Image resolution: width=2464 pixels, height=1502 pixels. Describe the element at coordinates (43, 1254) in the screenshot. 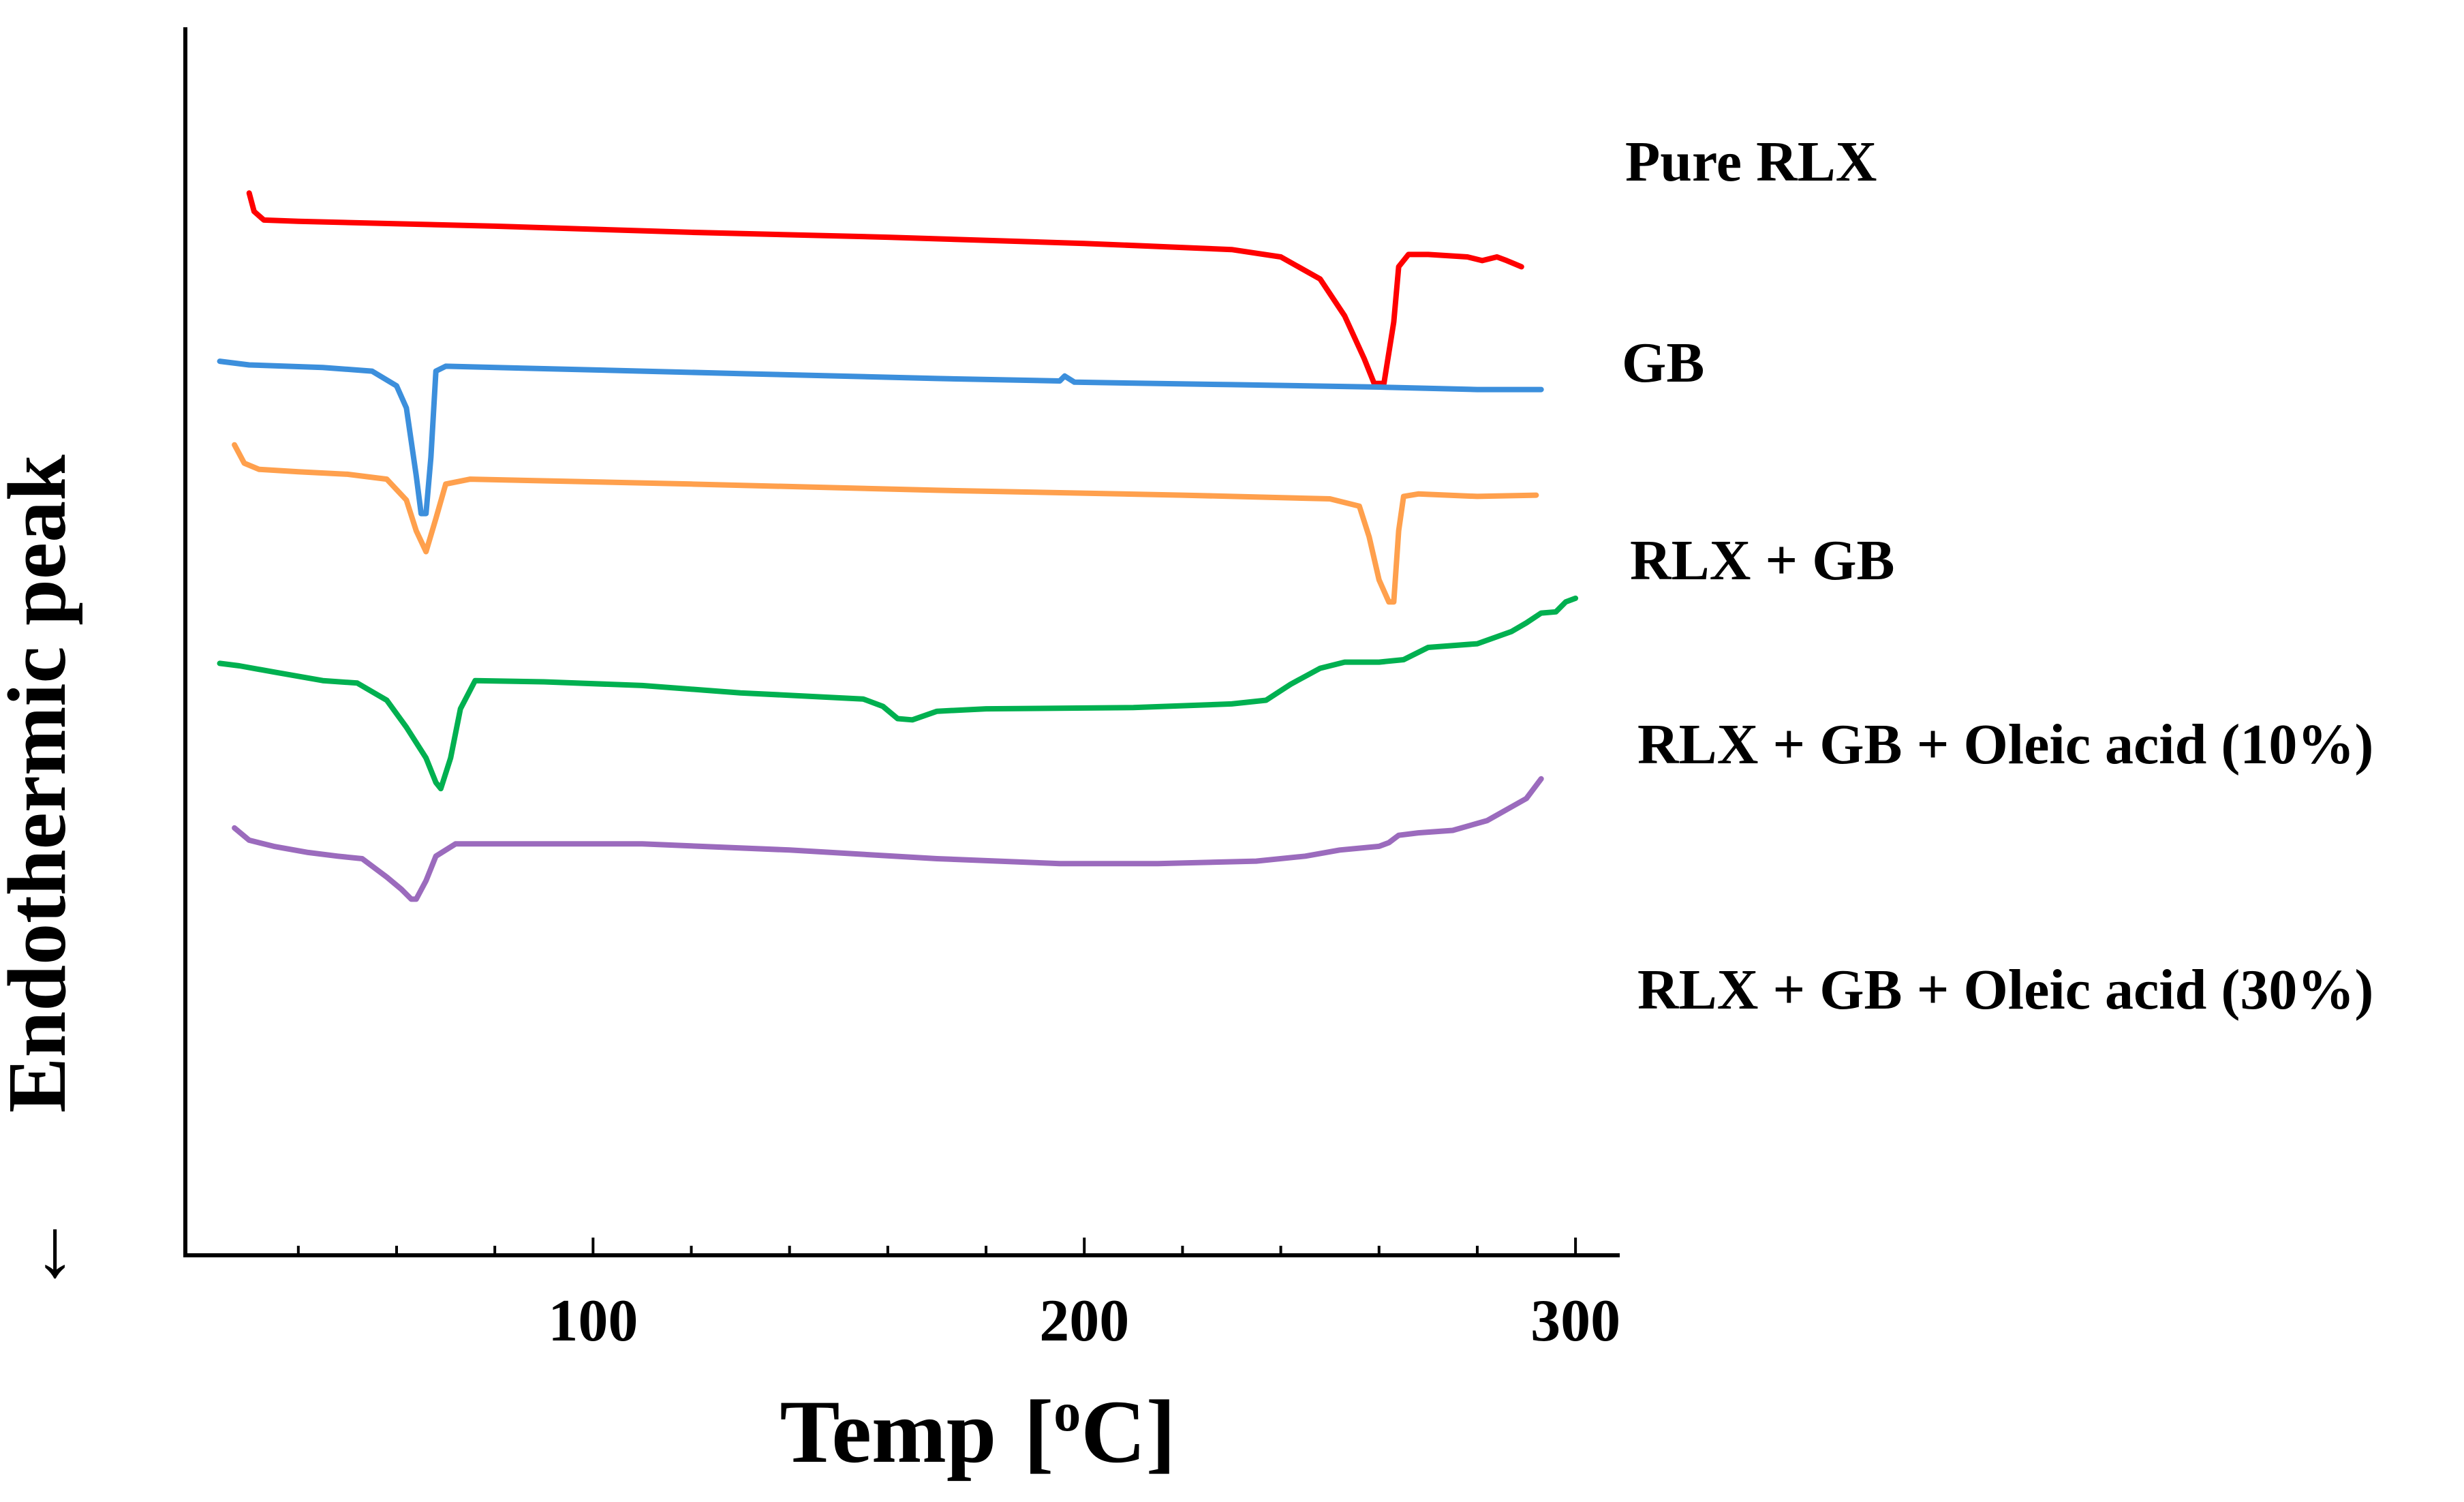

I see `y-axis-arrow-icon: ←` at that location.